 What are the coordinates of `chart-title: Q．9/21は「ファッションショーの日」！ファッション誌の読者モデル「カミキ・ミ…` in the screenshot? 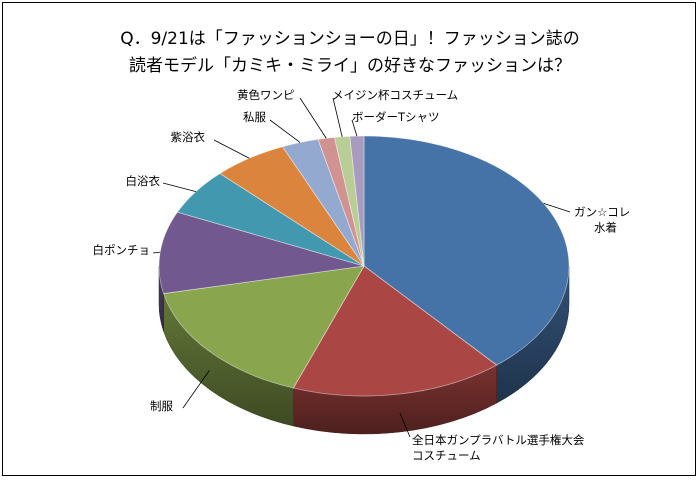 It's located at (350, 52).